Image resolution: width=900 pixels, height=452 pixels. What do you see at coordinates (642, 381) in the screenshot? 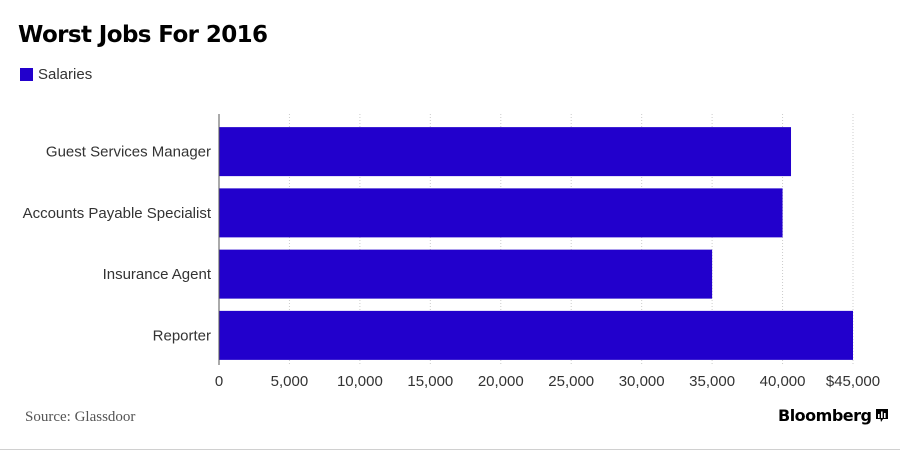
I see `x-tick-label: 30,000` at bounding box center [642, 381].